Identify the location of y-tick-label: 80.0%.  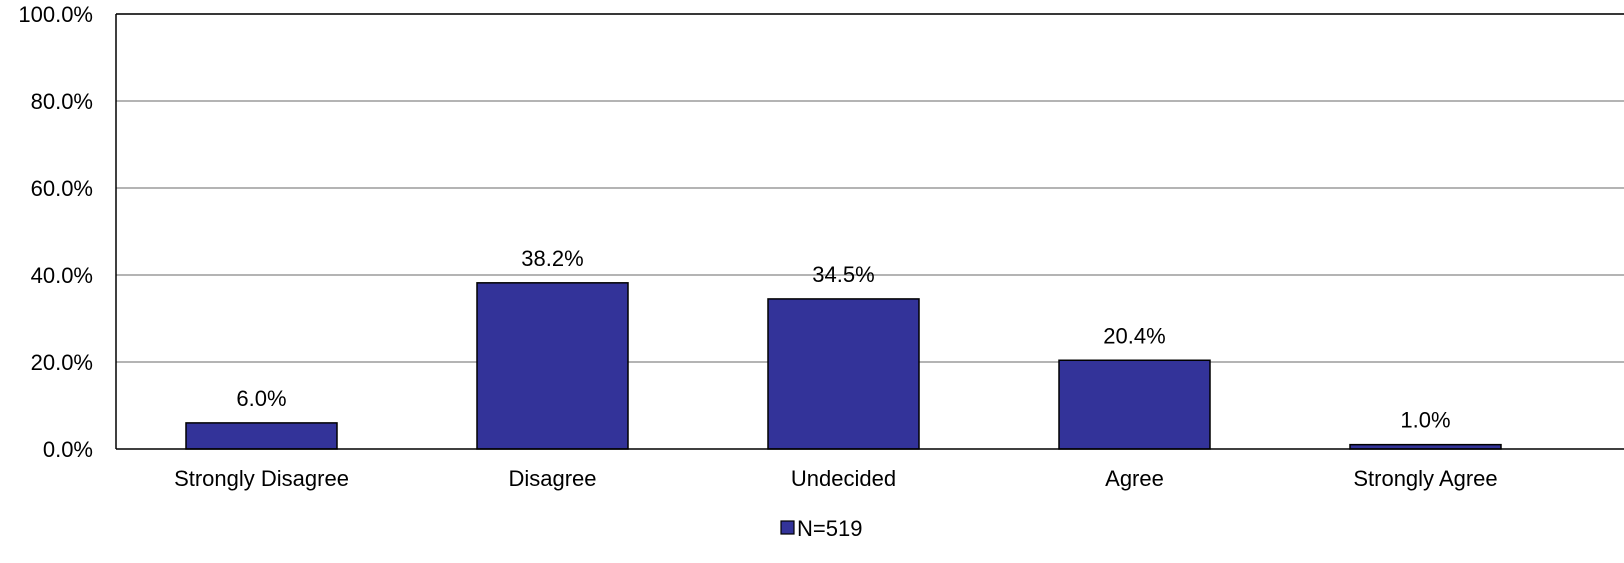
(62, 101).